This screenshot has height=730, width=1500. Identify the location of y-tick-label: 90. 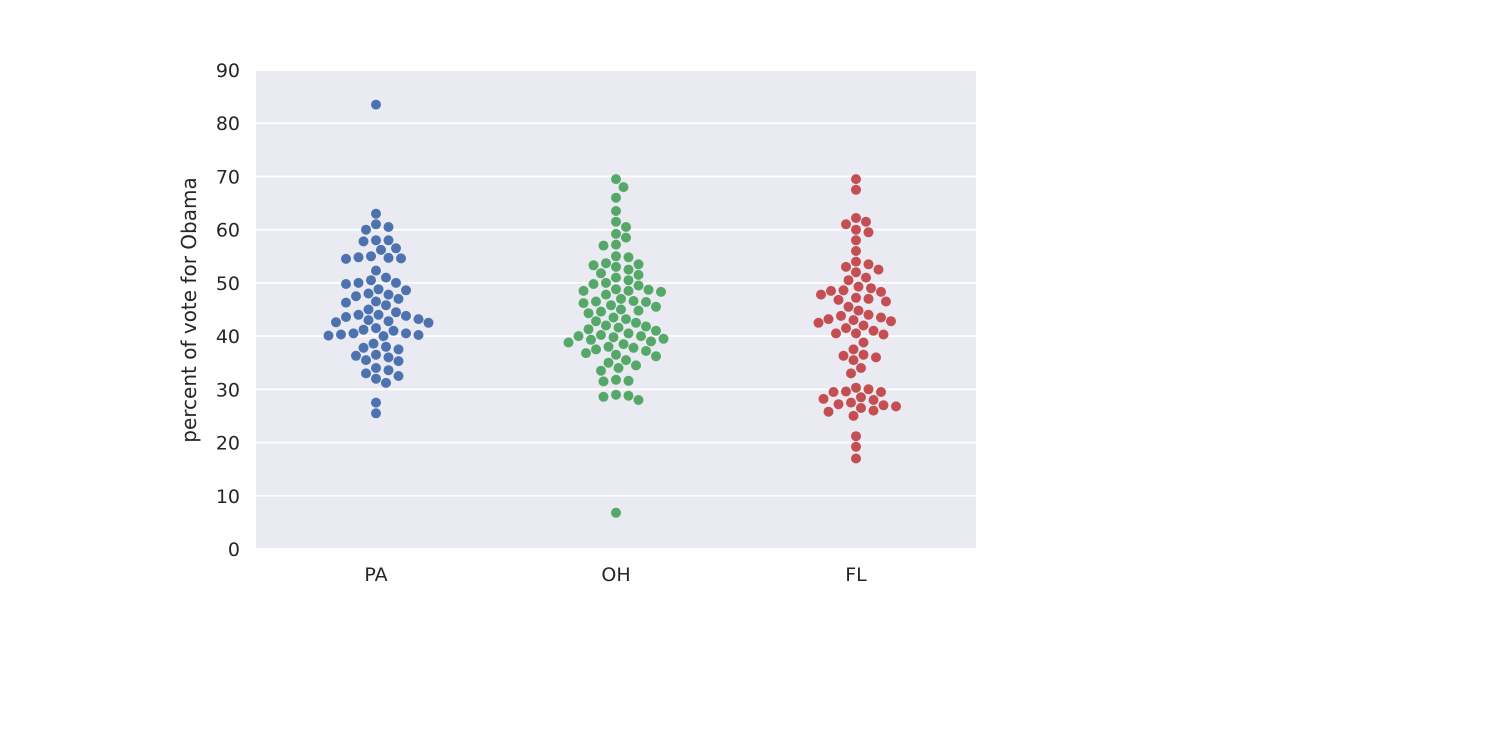
(228, 71).